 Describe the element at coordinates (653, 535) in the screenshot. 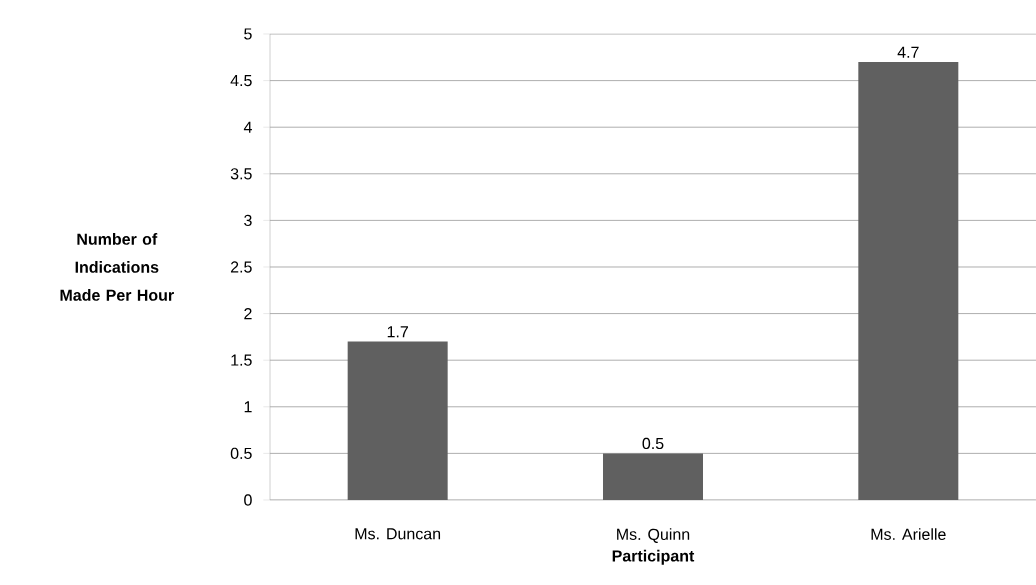

I see `x-tick-label: Ms. Quinn` at that location.